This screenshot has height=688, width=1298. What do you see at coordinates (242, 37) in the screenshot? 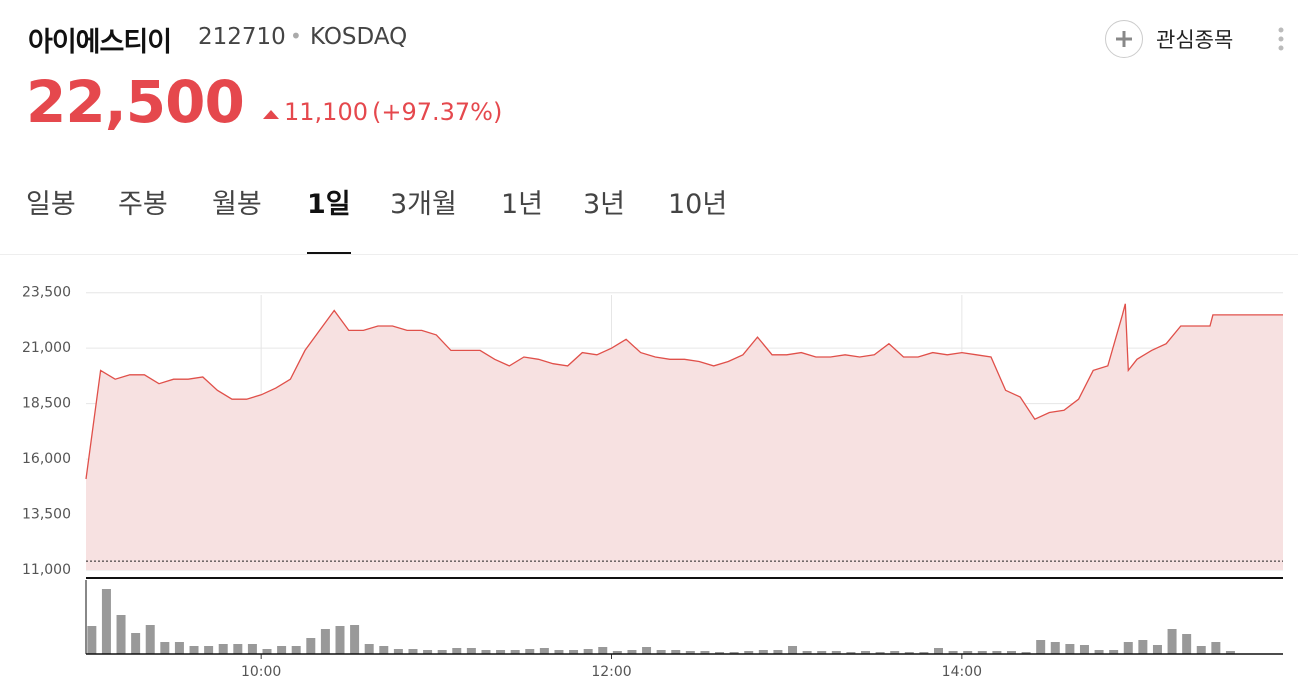
I see `stock-code: 212710` at bounding box center [242, 37].